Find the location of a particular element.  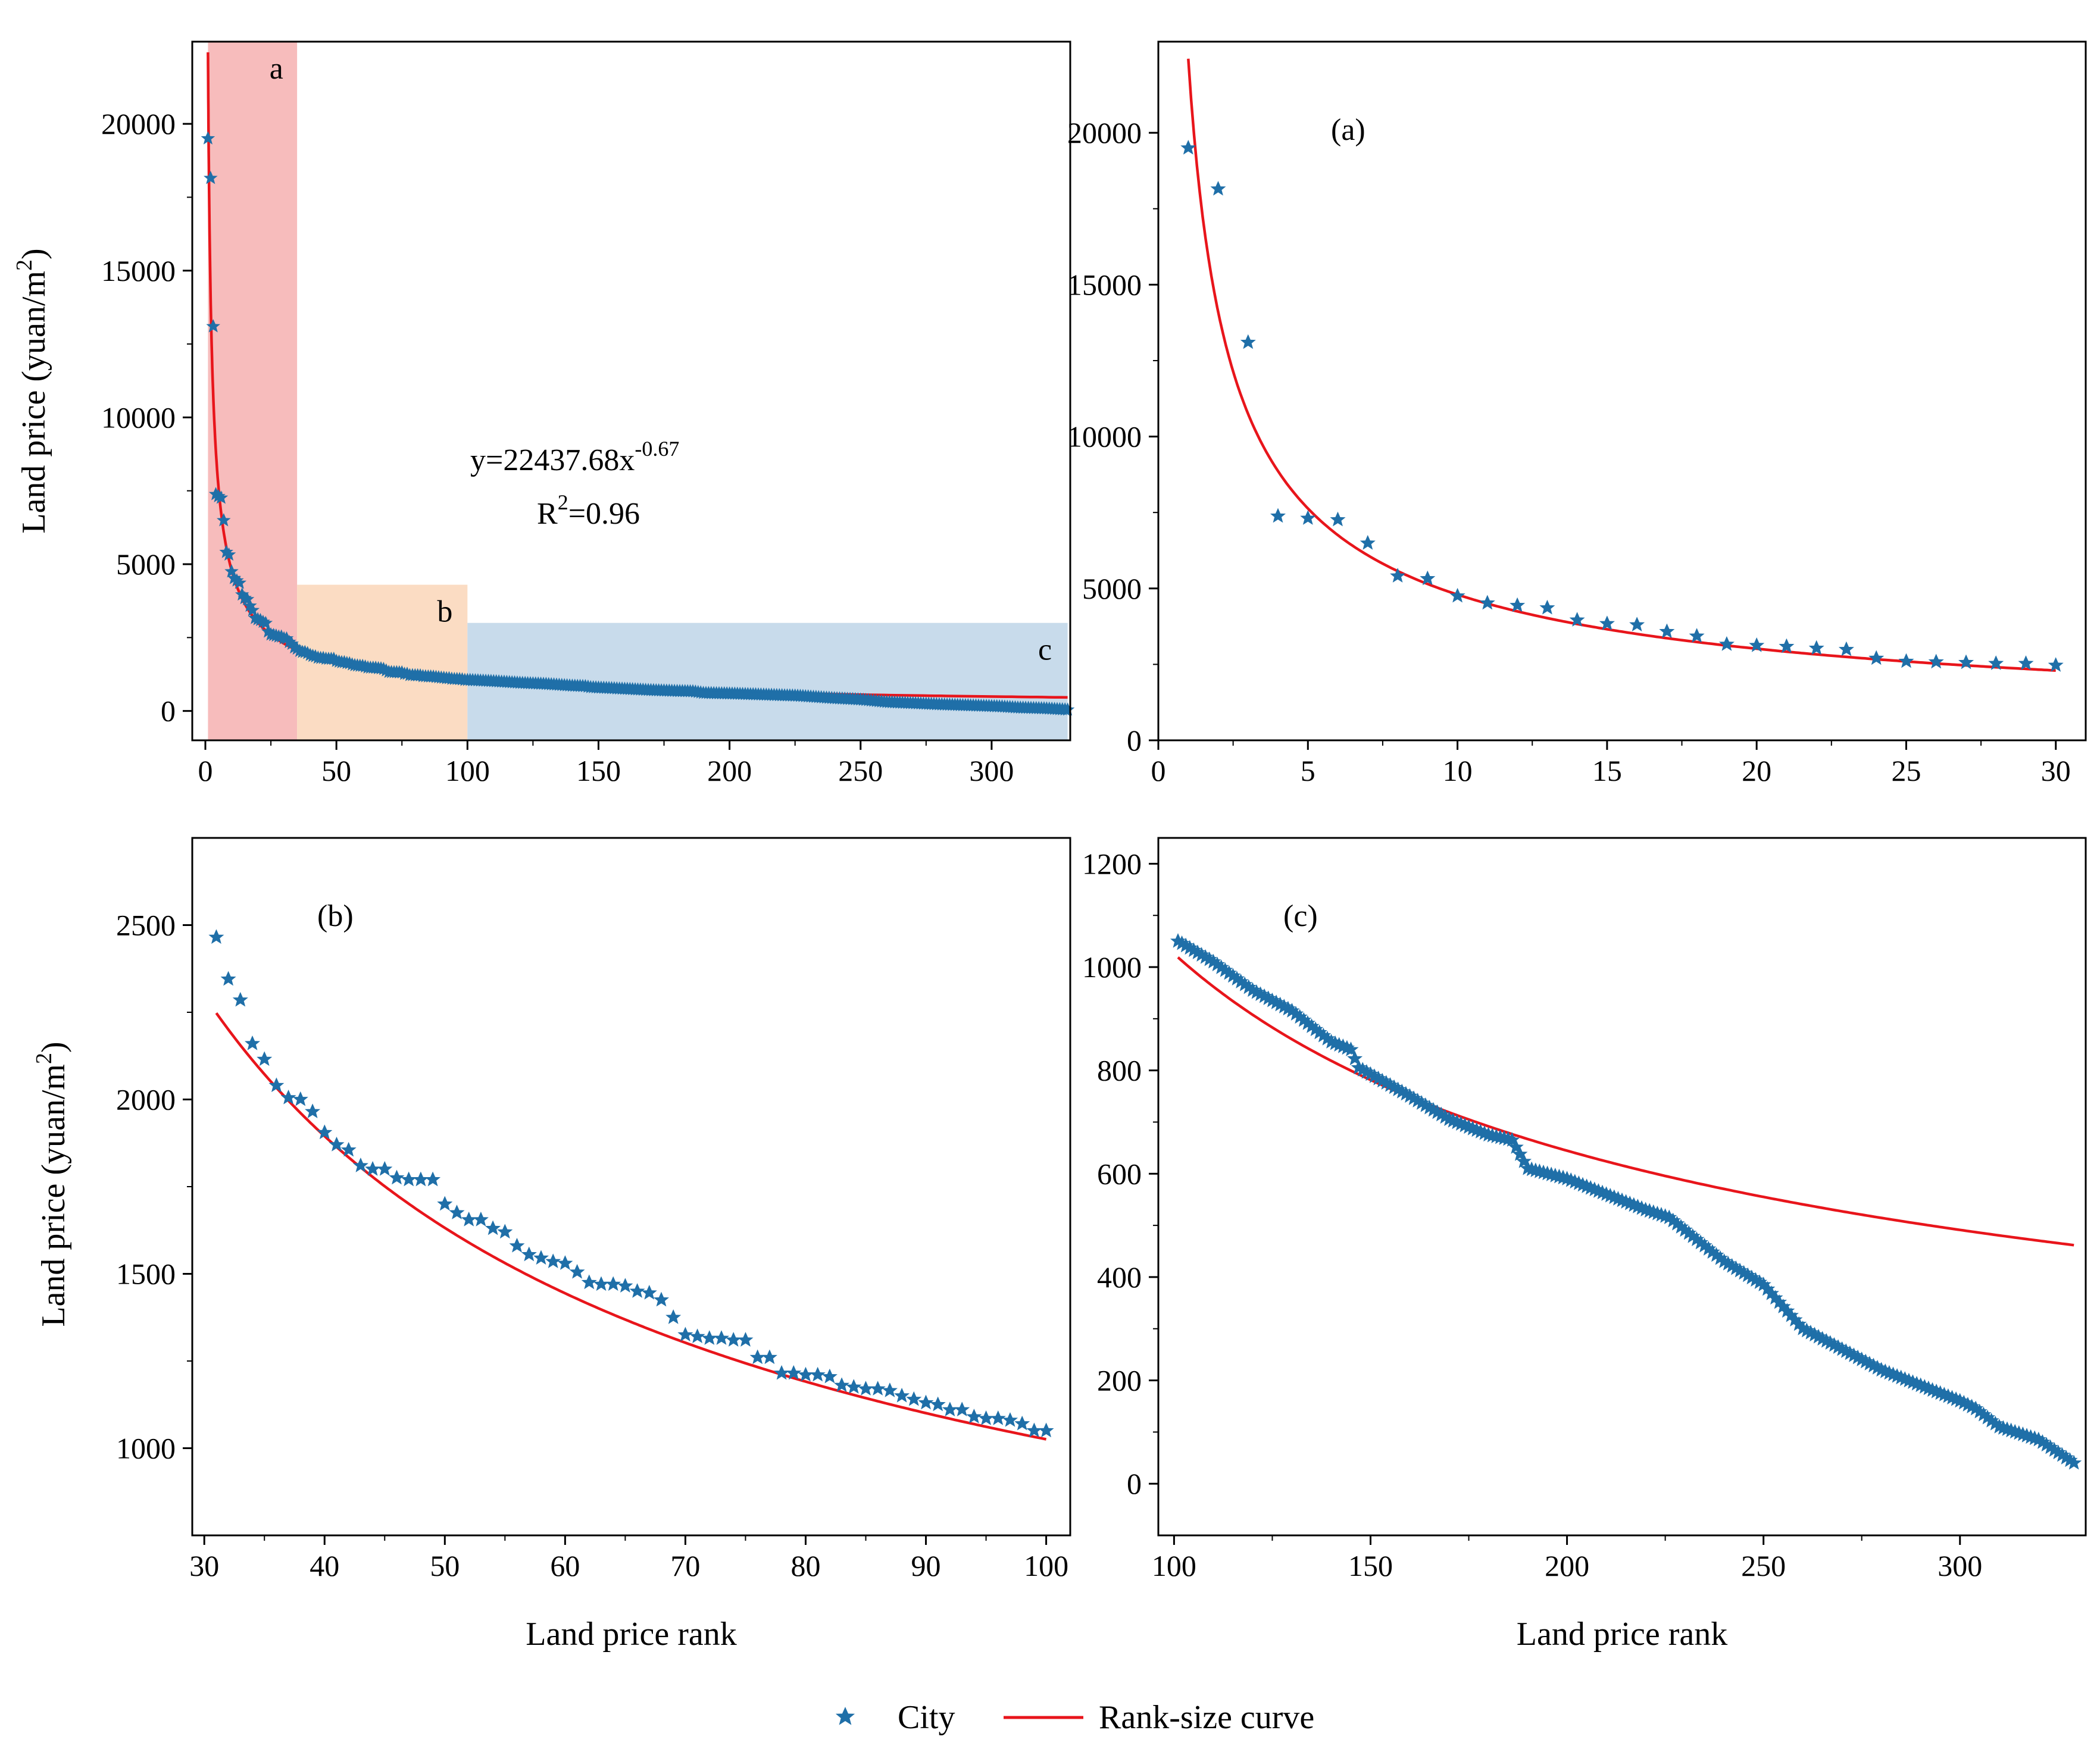

panel-c-label: (c) is located at coordinates (1300, 916).